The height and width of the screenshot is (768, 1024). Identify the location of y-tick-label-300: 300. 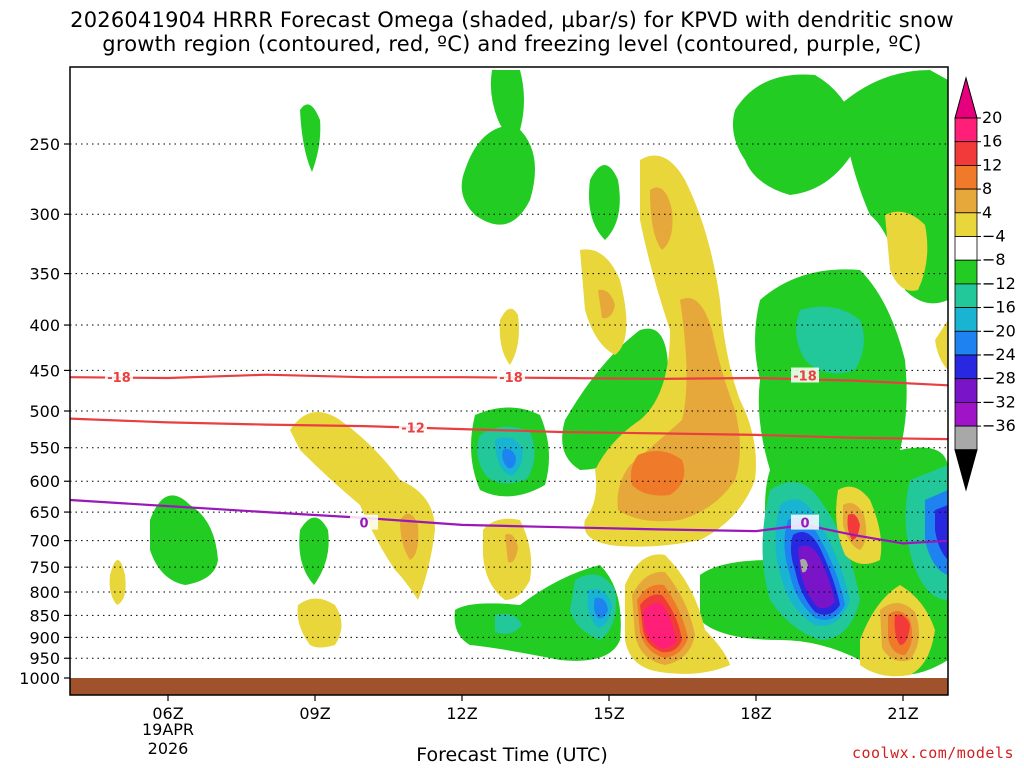
(44, 214).